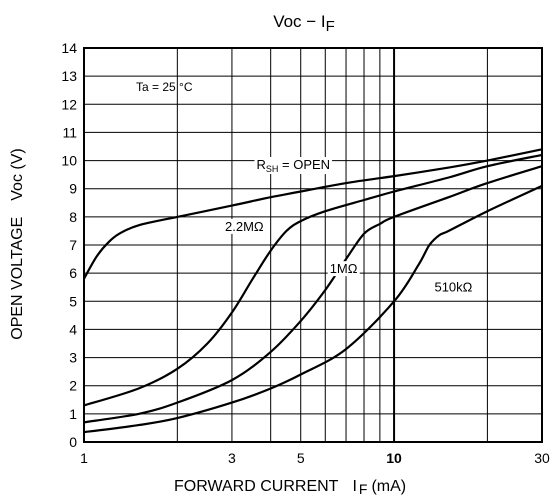 The width and height of the screenshot is (552, 501). Describe the element at coordinates (232, 458) in the screenshot. I see `x-tick-label: 3` at that location.